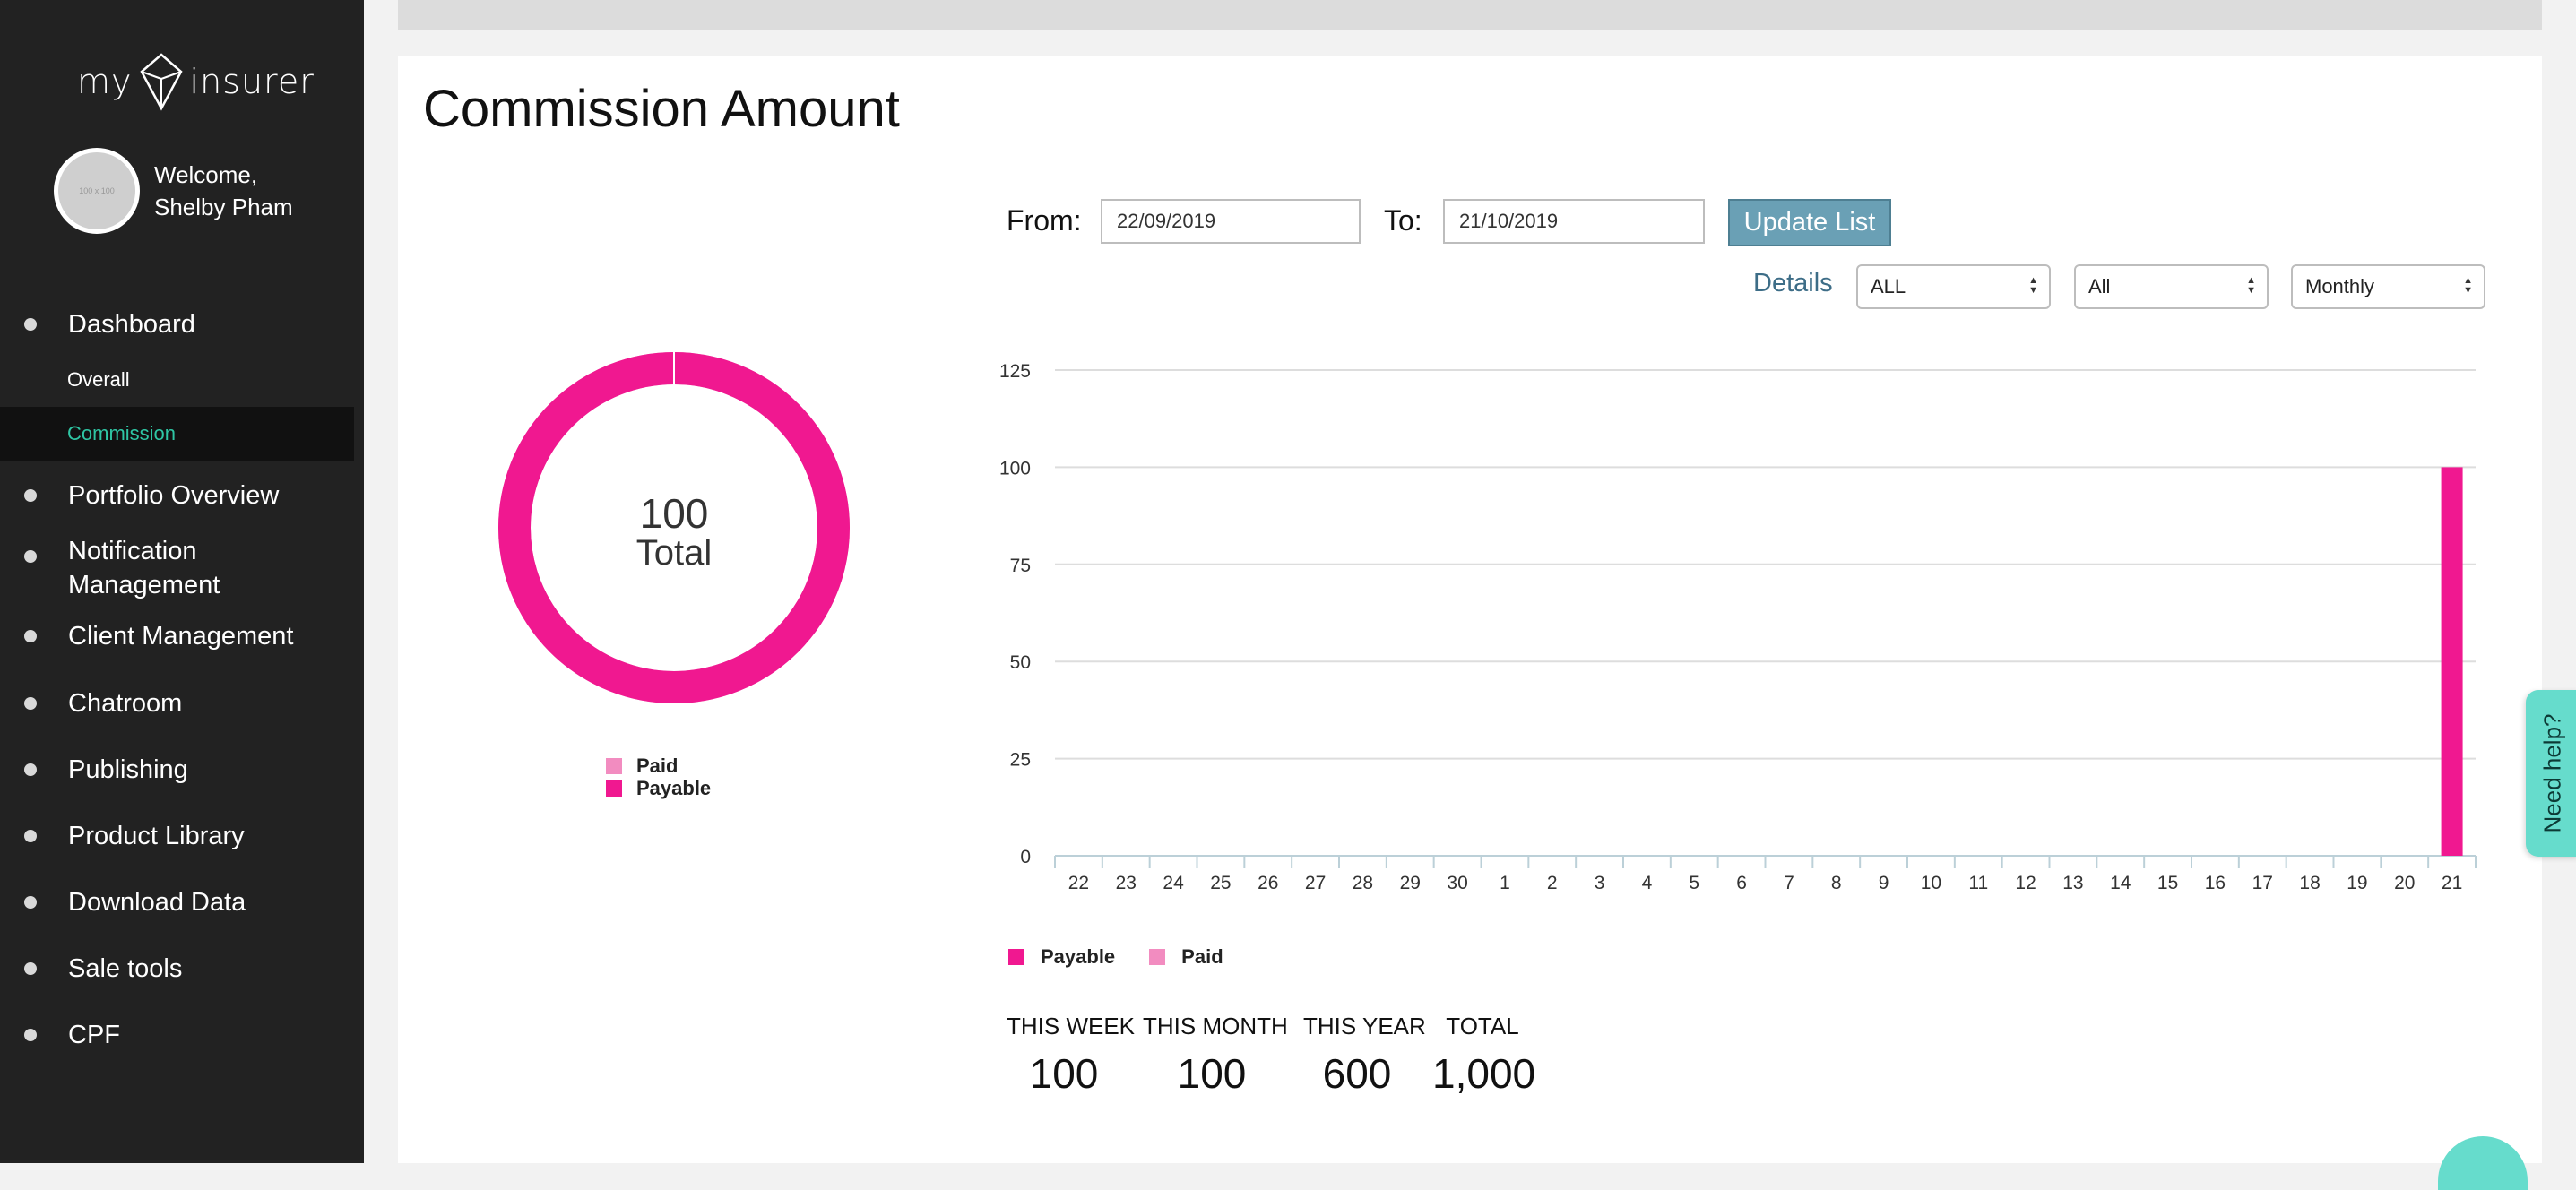 This screenshot has width=2576, height=1190. What do you see at coordinates (1363, 883) in the screenshot?
I see `x-tick-label: 28` at bounding box center [1363, 883].